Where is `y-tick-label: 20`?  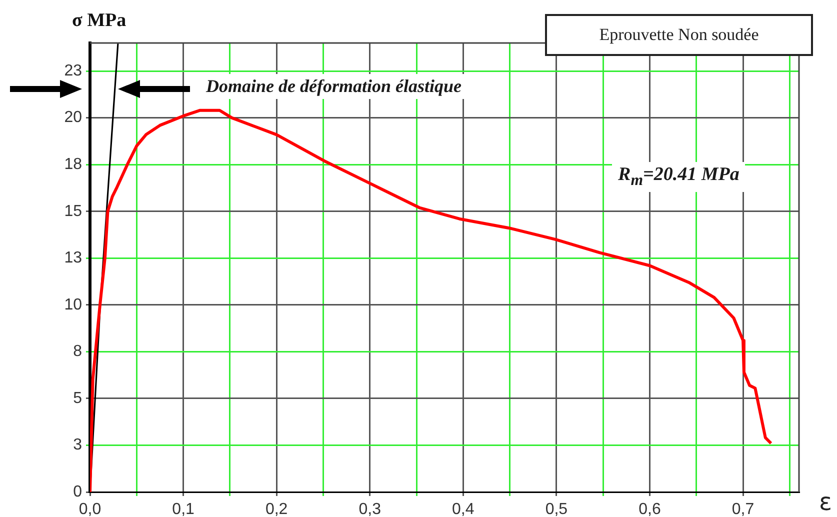 y-tick-label: 20 is located at coordinates (73, 117).